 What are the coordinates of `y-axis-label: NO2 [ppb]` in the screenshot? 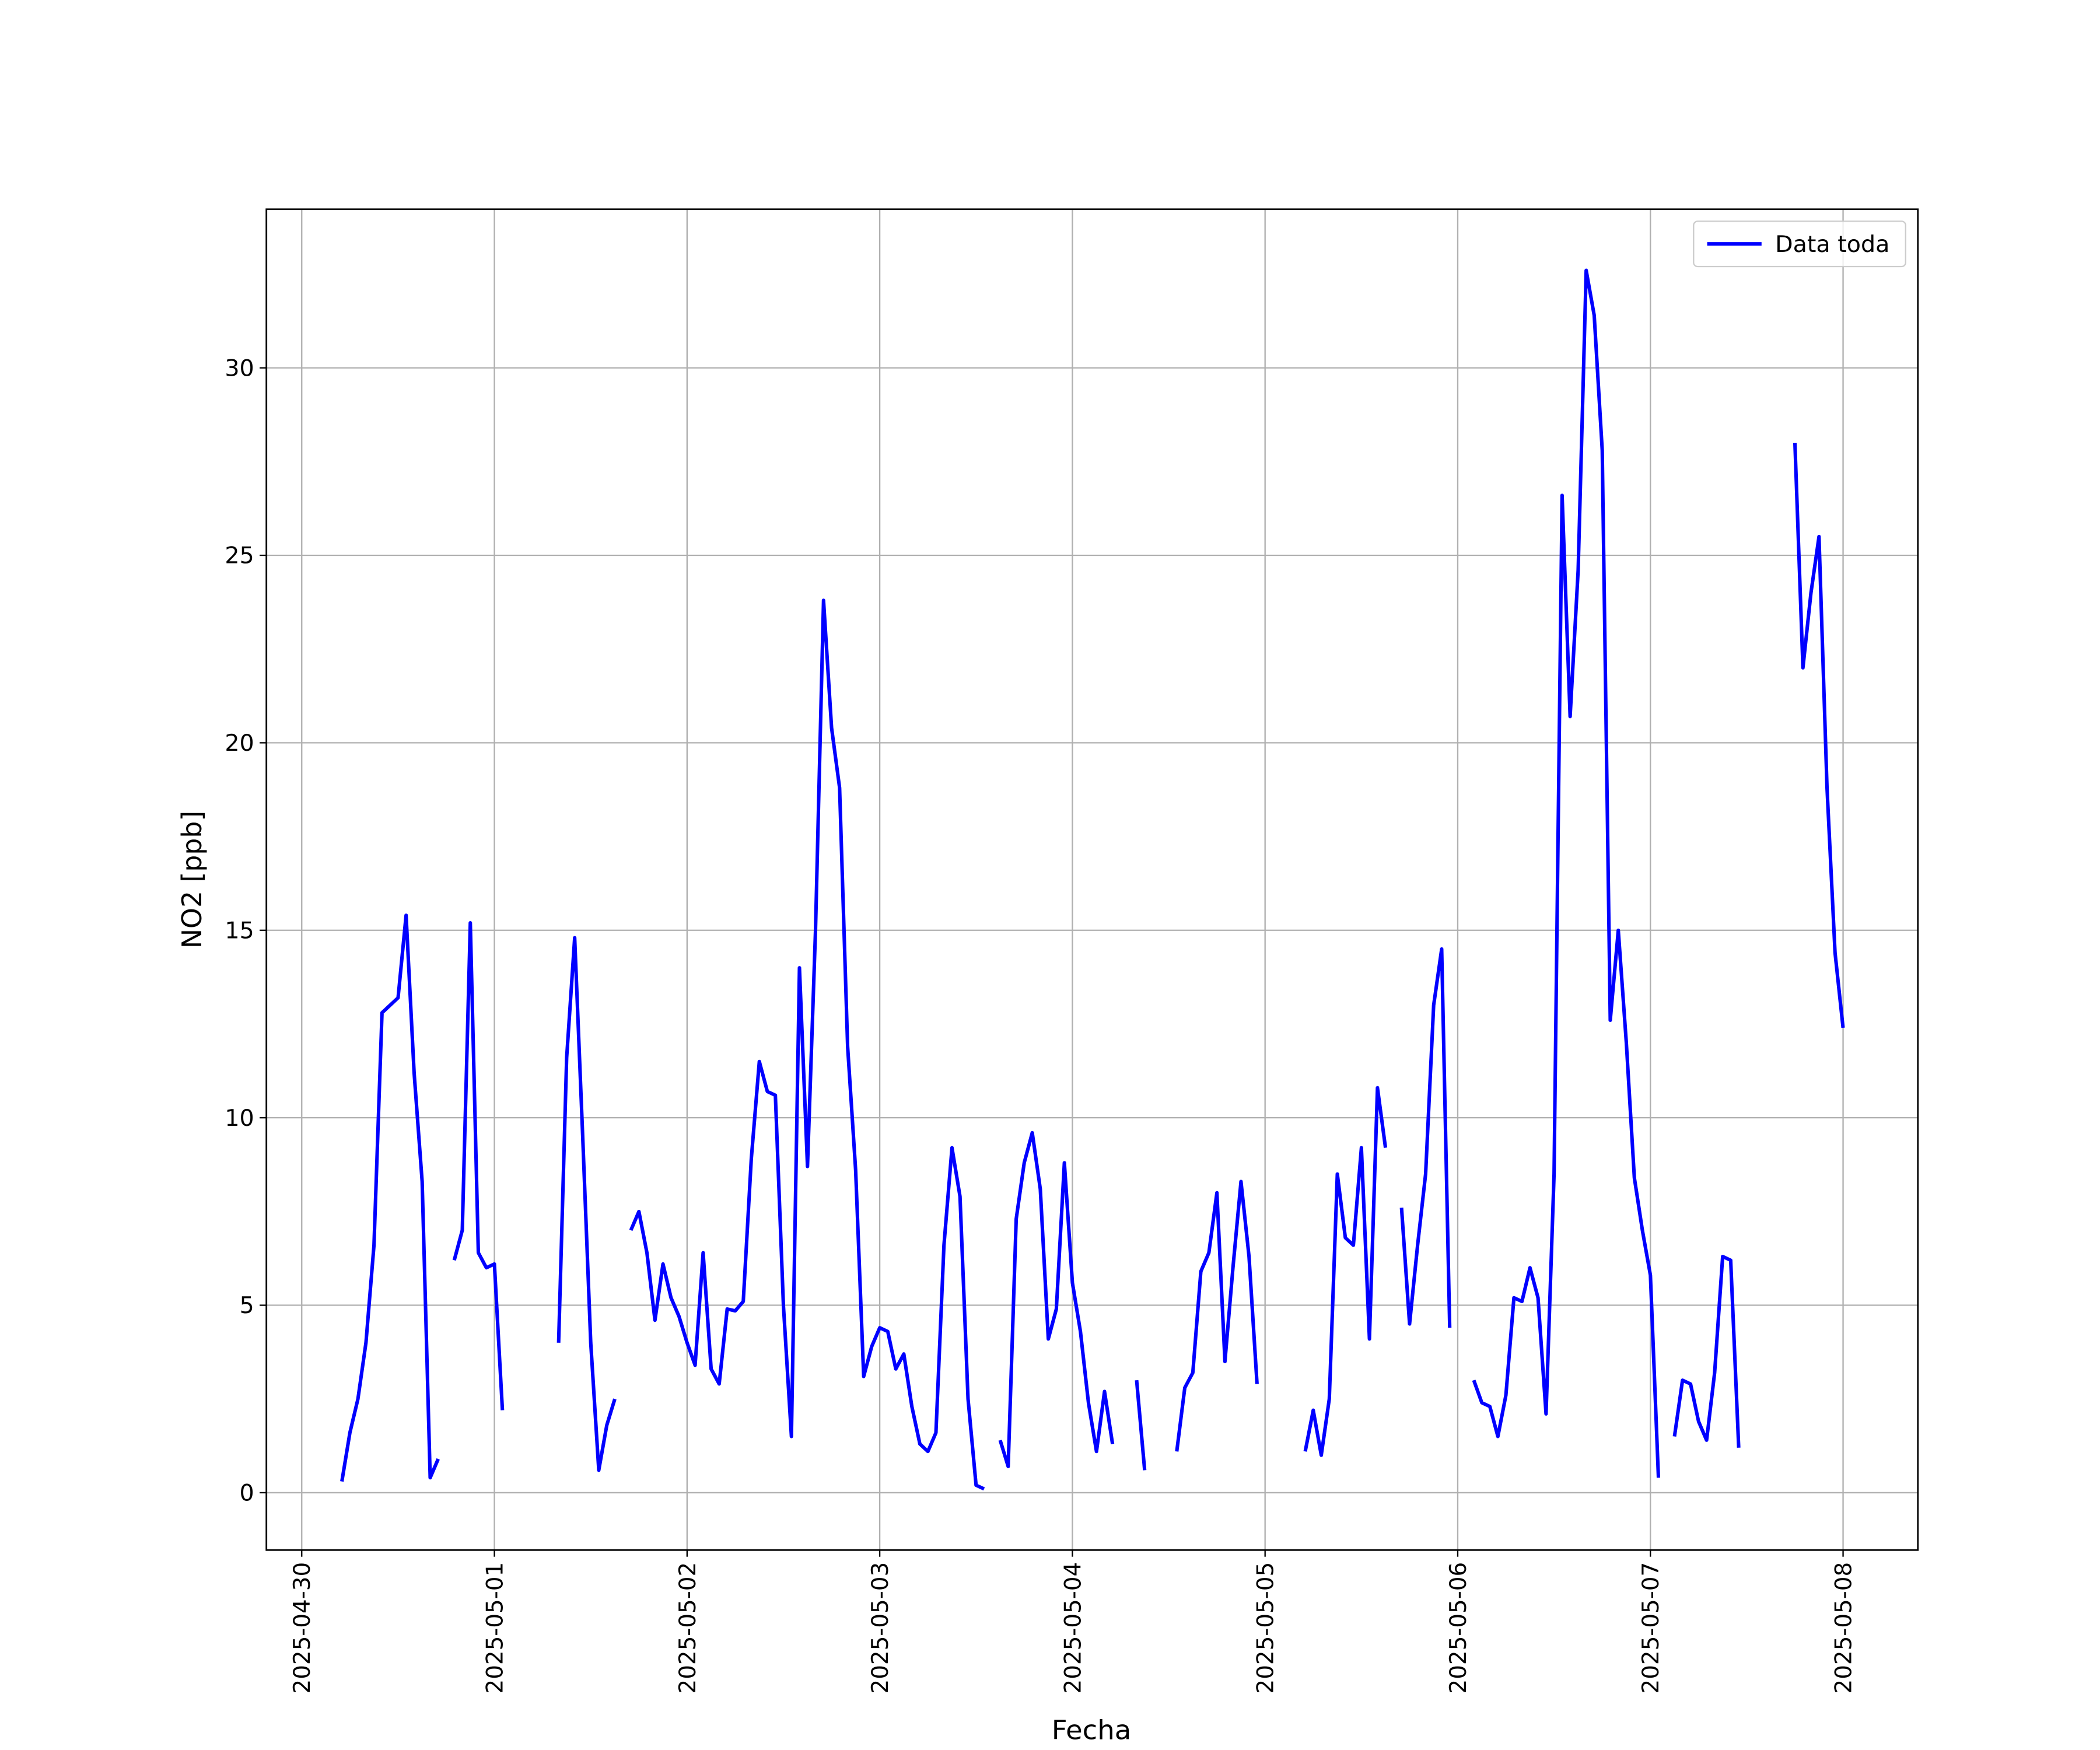 It's located at (192, 880).